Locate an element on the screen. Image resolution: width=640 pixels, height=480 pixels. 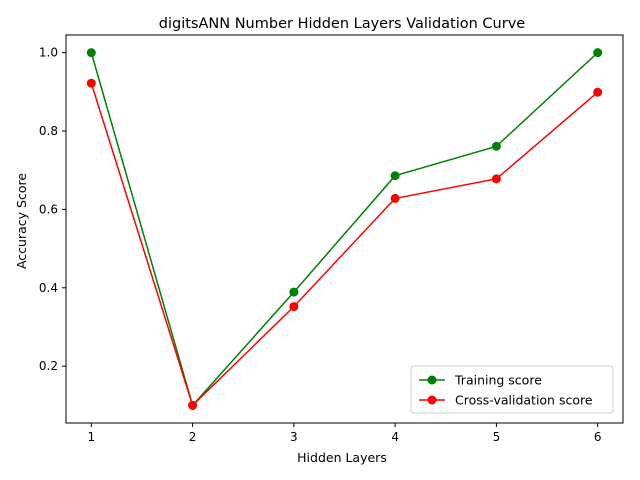
x-tick-label: 5 is located at coordinates (497, 437).